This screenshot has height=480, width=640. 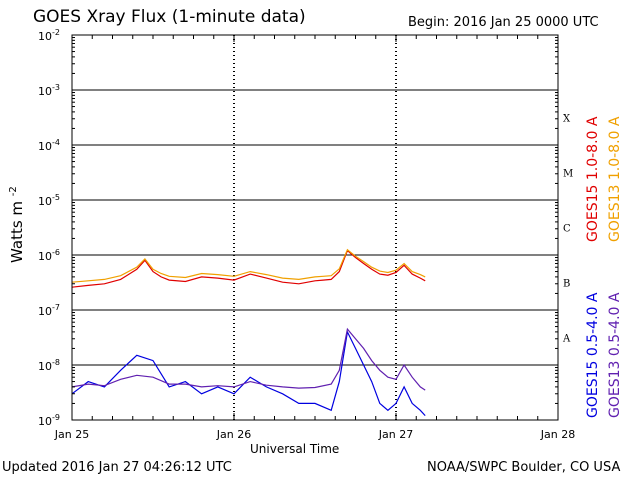 What do you see at coordinates (169, 17) in the screenshot?
I see `chart-title: GOES Xray Flux (1-minute data)` at bounding box center [169, 17].